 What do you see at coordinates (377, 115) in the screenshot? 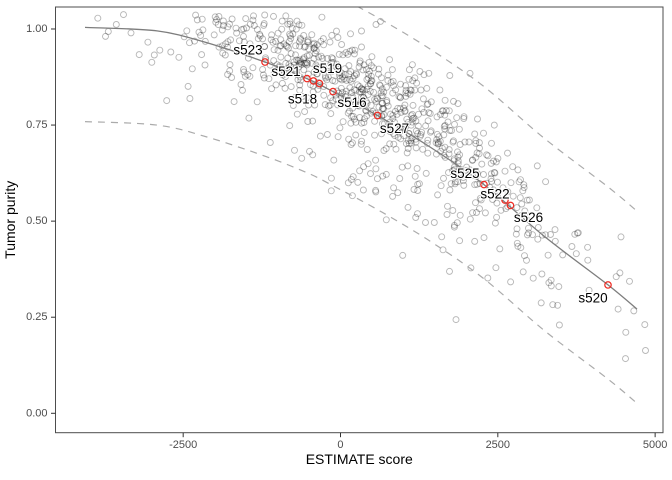
I see `highlighted-point-s527` at bounding box center [377, 115].